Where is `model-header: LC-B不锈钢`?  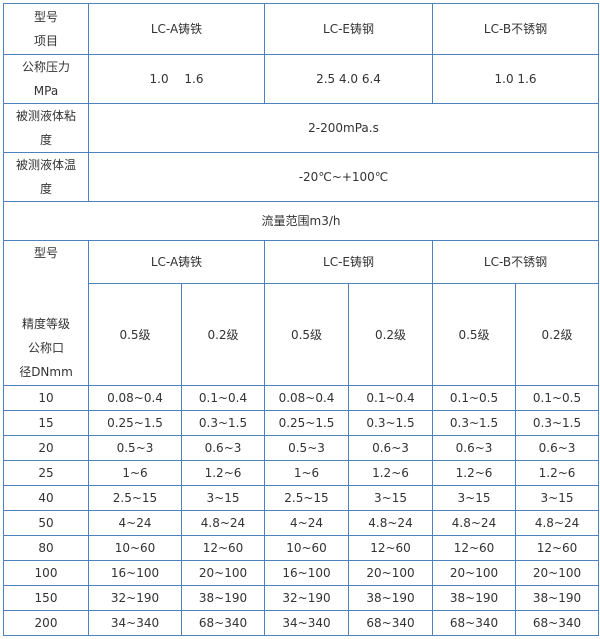
model-header: LC-B不锈钢 is located at coordinates (516, 262).